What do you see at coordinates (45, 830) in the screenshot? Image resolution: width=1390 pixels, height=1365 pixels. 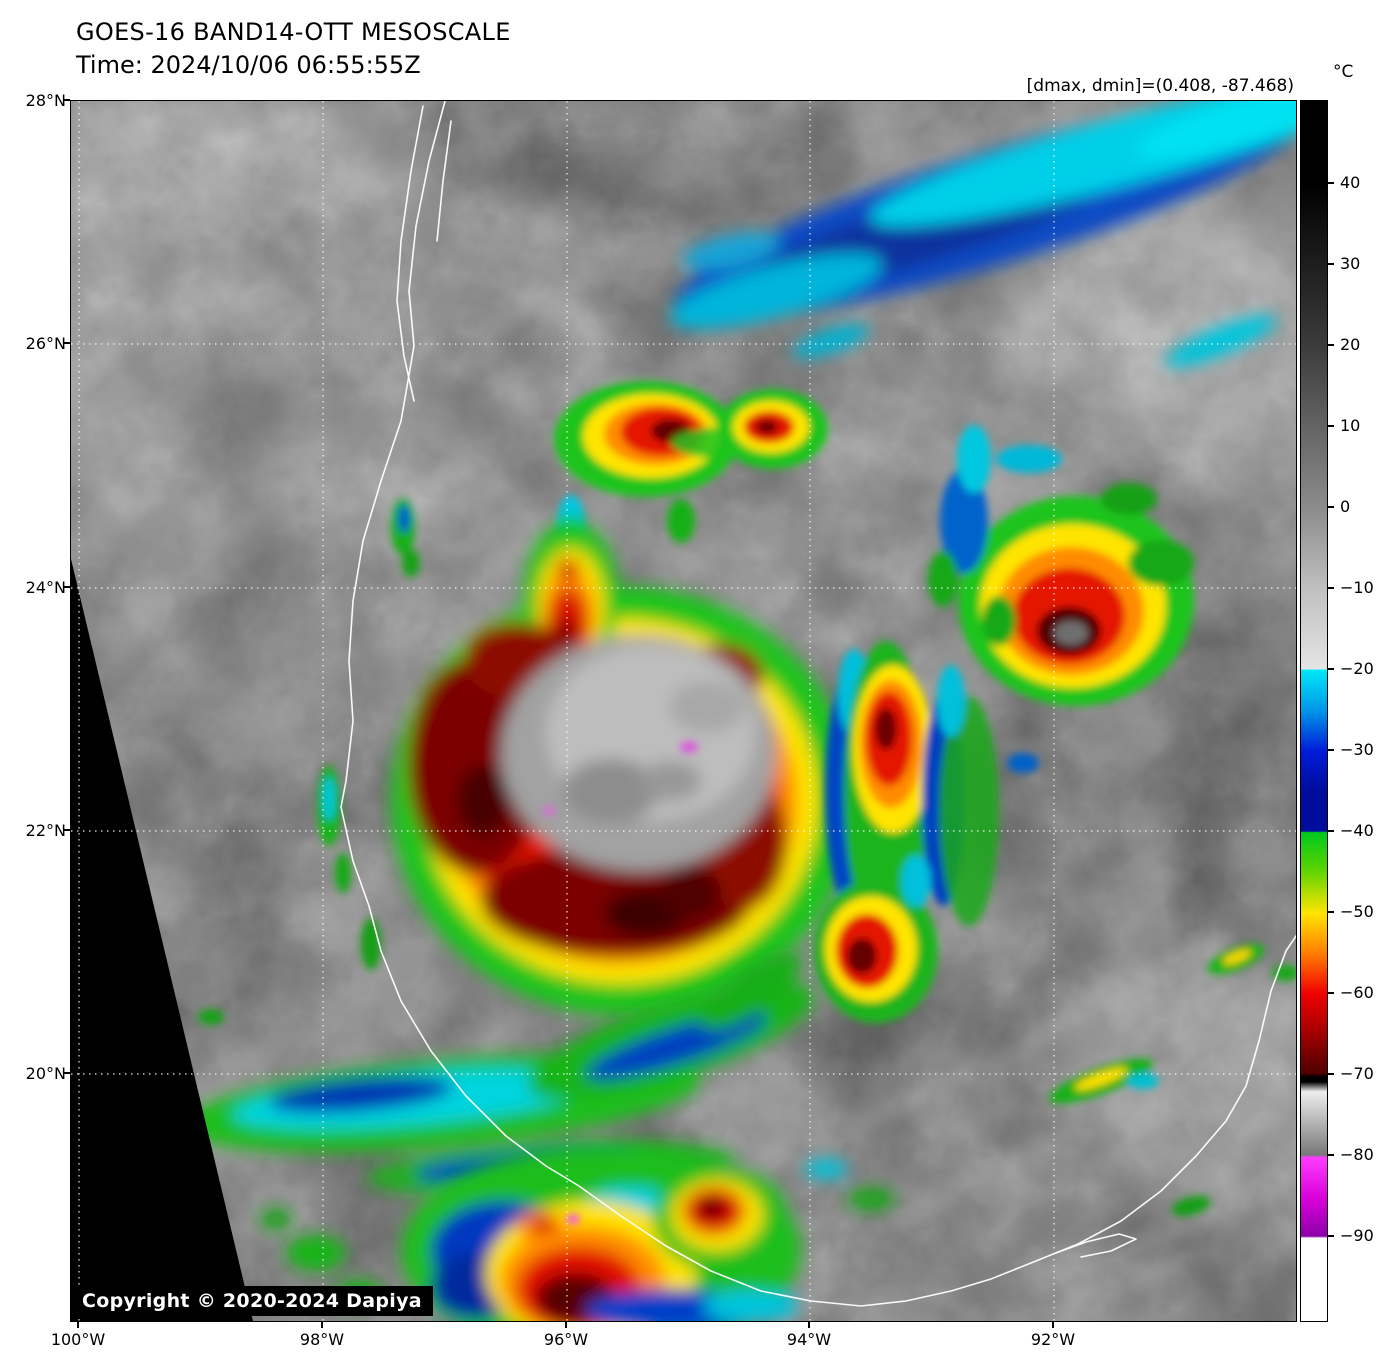 I see `lat-label: 22°N` at bounding box center [45, 830].